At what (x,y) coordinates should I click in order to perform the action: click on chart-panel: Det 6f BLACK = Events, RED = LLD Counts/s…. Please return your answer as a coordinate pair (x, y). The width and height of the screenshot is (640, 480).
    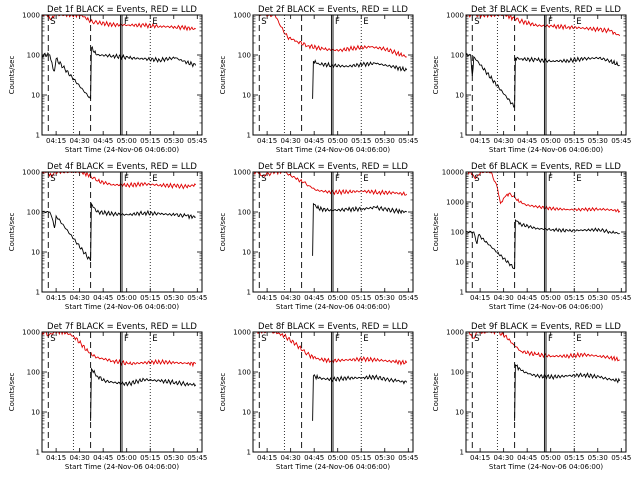
    Looking at the image, I should click on (531, 236).